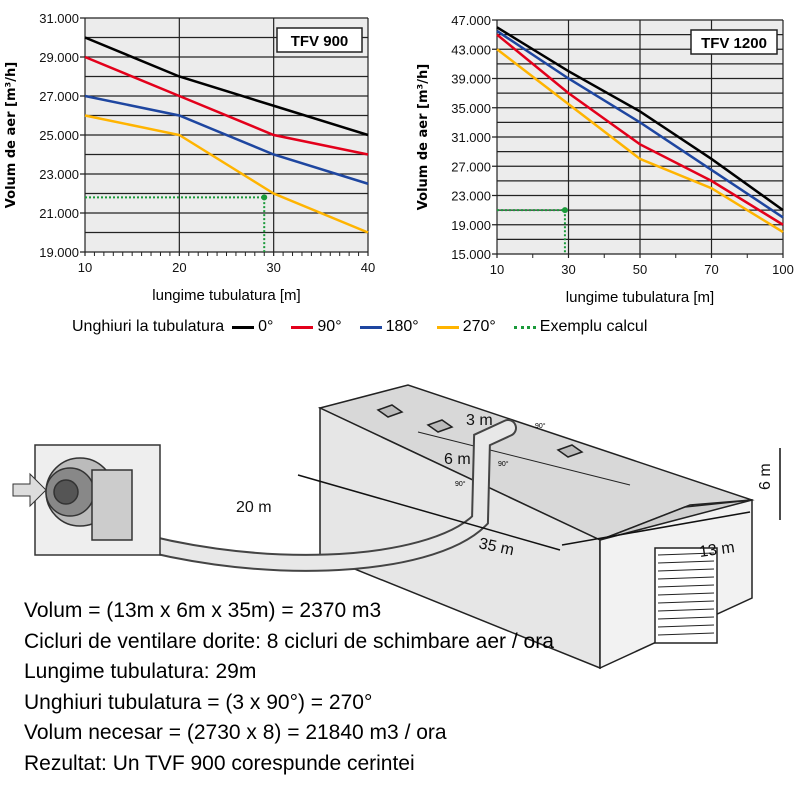  I want to click on calc-line-duct-length: Lungime tubulatura: 29m, so click(140, 671).